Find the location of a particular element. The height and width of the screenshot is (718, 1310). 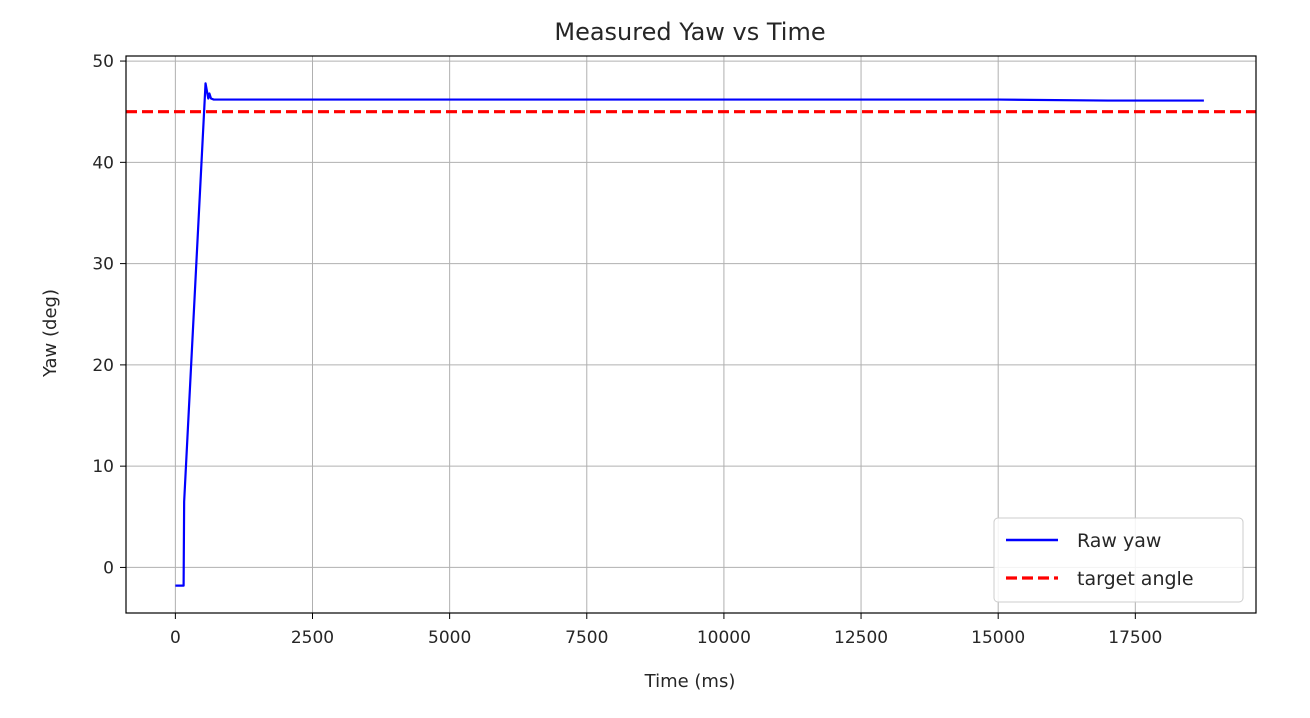

legend-label-target-angle: target angle is located at coordinates (1135, 579).